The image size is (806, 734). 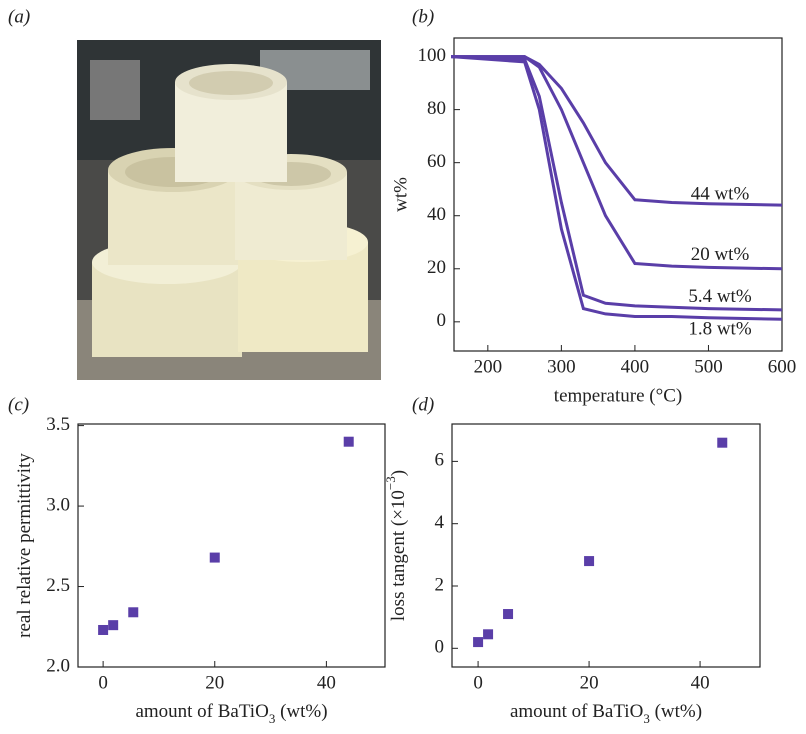 I want to click on y-axis-label-part: −3, so click(x=390, y=483).